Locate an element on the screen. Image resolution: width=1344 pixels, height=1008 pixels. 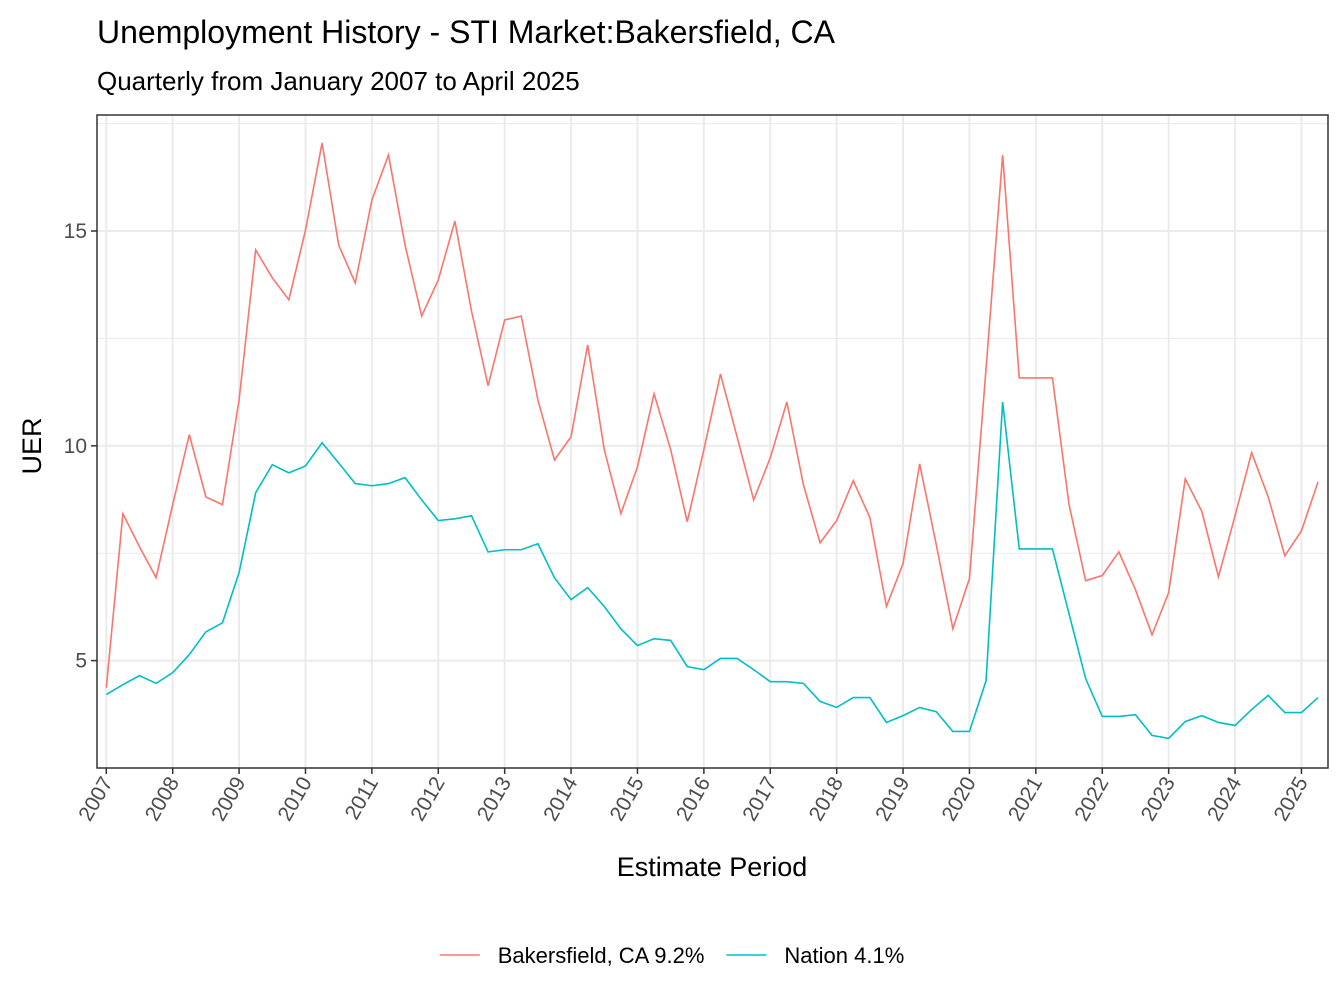
x-axis-title: Estimate Period is located at coordinates (712, 867).